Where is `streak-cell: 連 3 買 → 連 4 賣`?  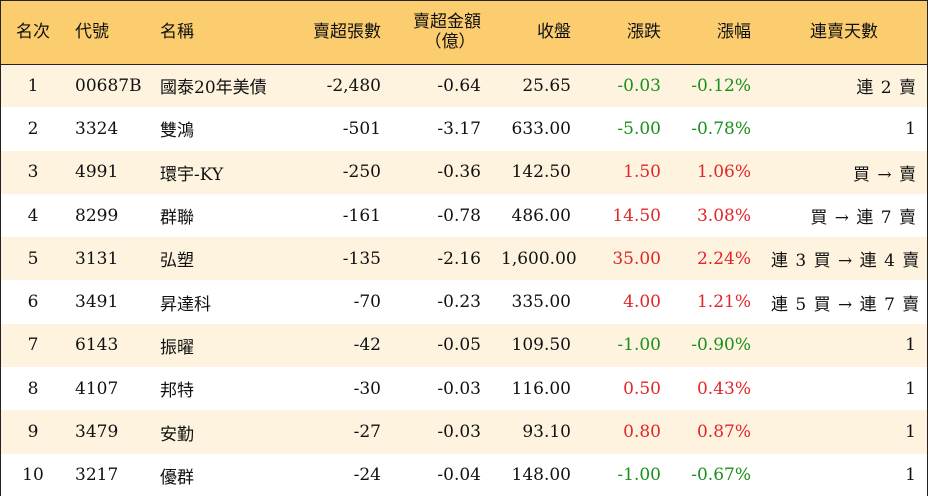
streak-cell: 連 3 買 → 連 4 賣 is located at coordinates (846, 261).